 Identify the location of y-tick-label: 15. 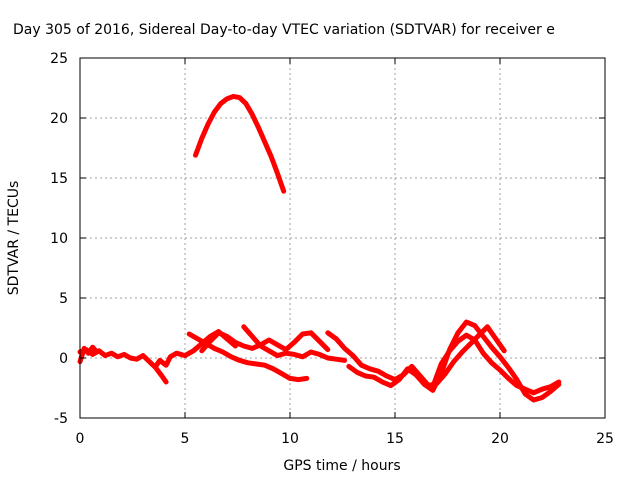
(59, 179).